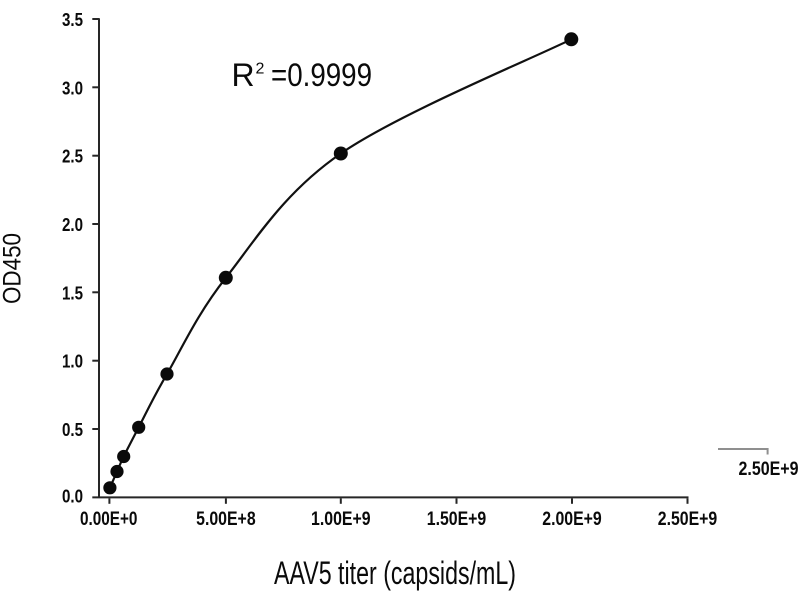 This screenshot has height=600, width=800. I want to click on svg-text: 2.0, so click(72, 225).